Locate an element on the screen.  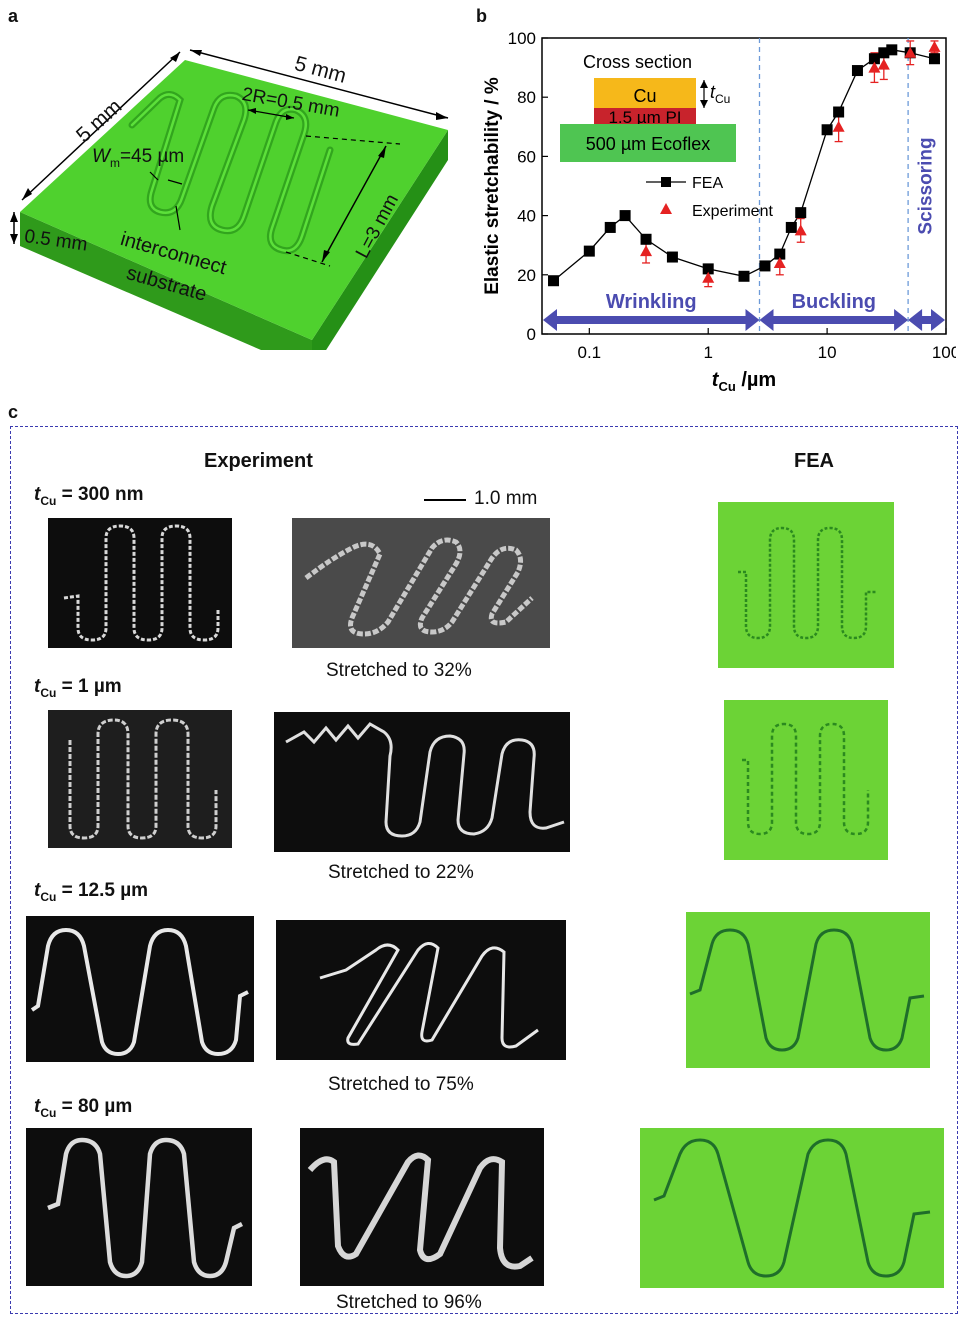
row-3-label: tCu = 12.5 µm is located at coordinates (91, 892).